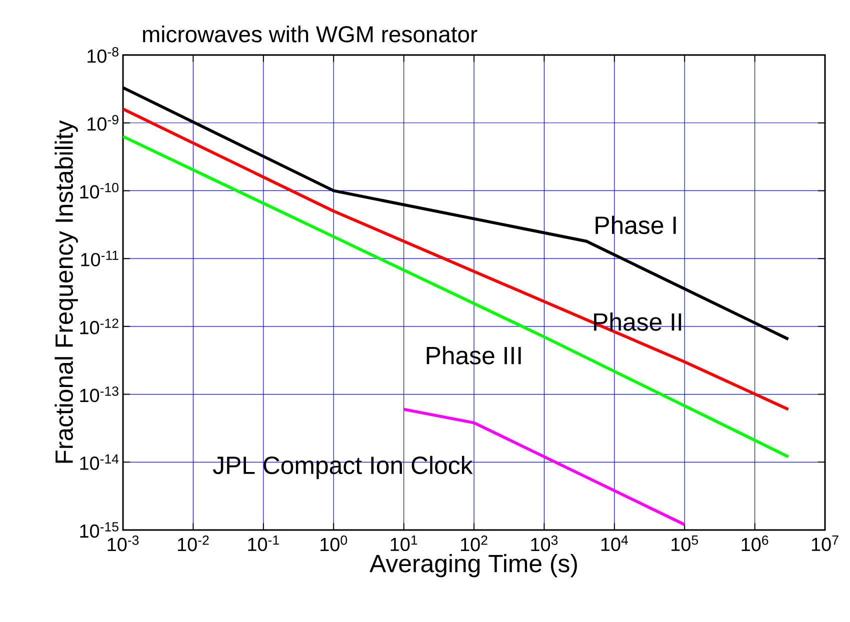 The image size is (850, 622). Describe the element at coordinates (99, 530) in the screenshot. I see `y-tick-label: 10$^{-15}$` at that location.